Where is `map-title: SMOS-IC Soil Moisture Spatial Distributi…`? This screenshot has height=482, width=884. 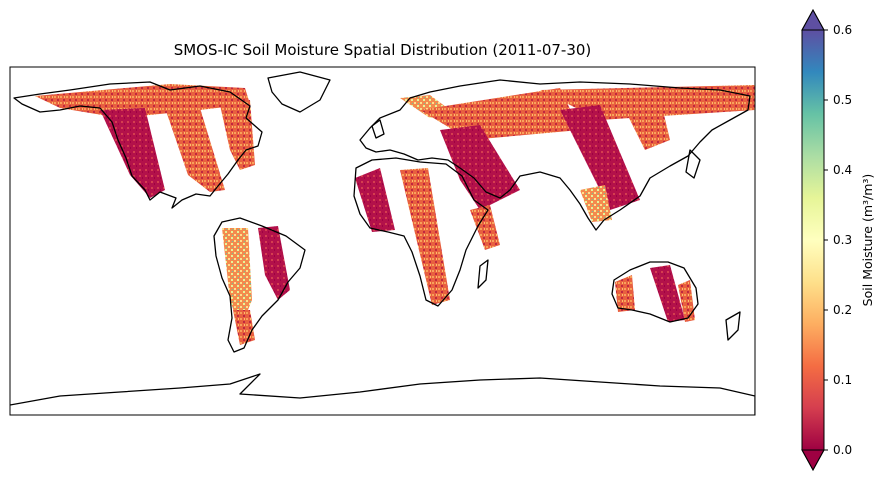
map-title: SMOS-IC Soil Moisture Spatial Distributi… is located at coordinates (382, 50).